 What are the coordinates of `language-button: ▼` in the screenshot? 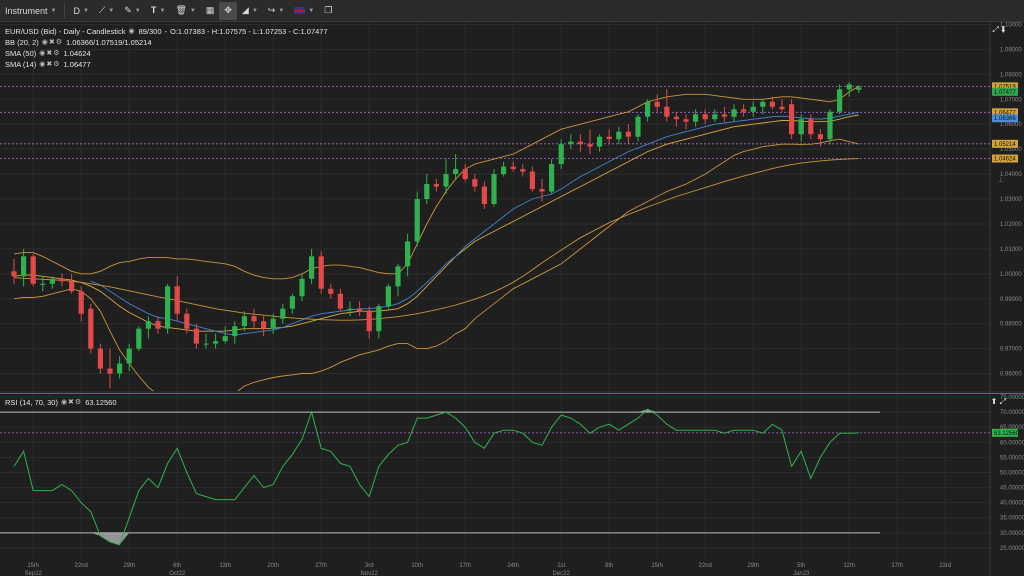 It's located at (304, 11).